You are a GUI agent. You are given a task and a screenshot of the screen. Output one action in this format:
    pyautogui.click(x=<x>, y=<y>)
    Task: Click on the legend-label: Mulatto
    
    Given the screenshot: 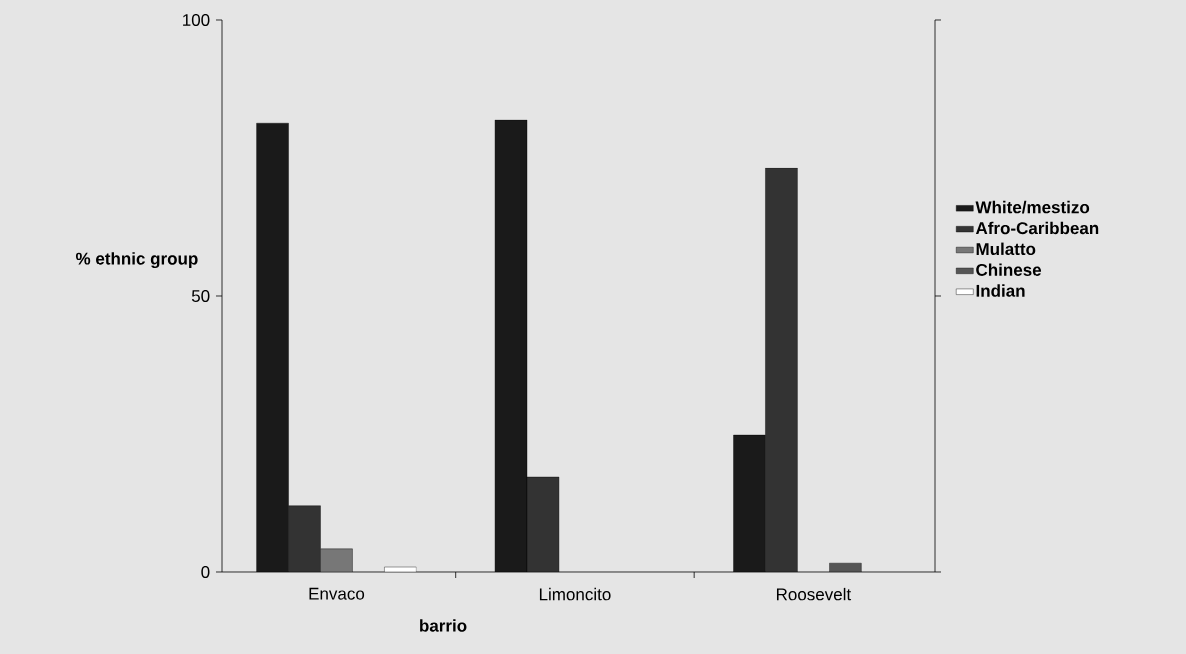 What is the action you would take?
    pyautogui.click(x=1006, y=249)
    